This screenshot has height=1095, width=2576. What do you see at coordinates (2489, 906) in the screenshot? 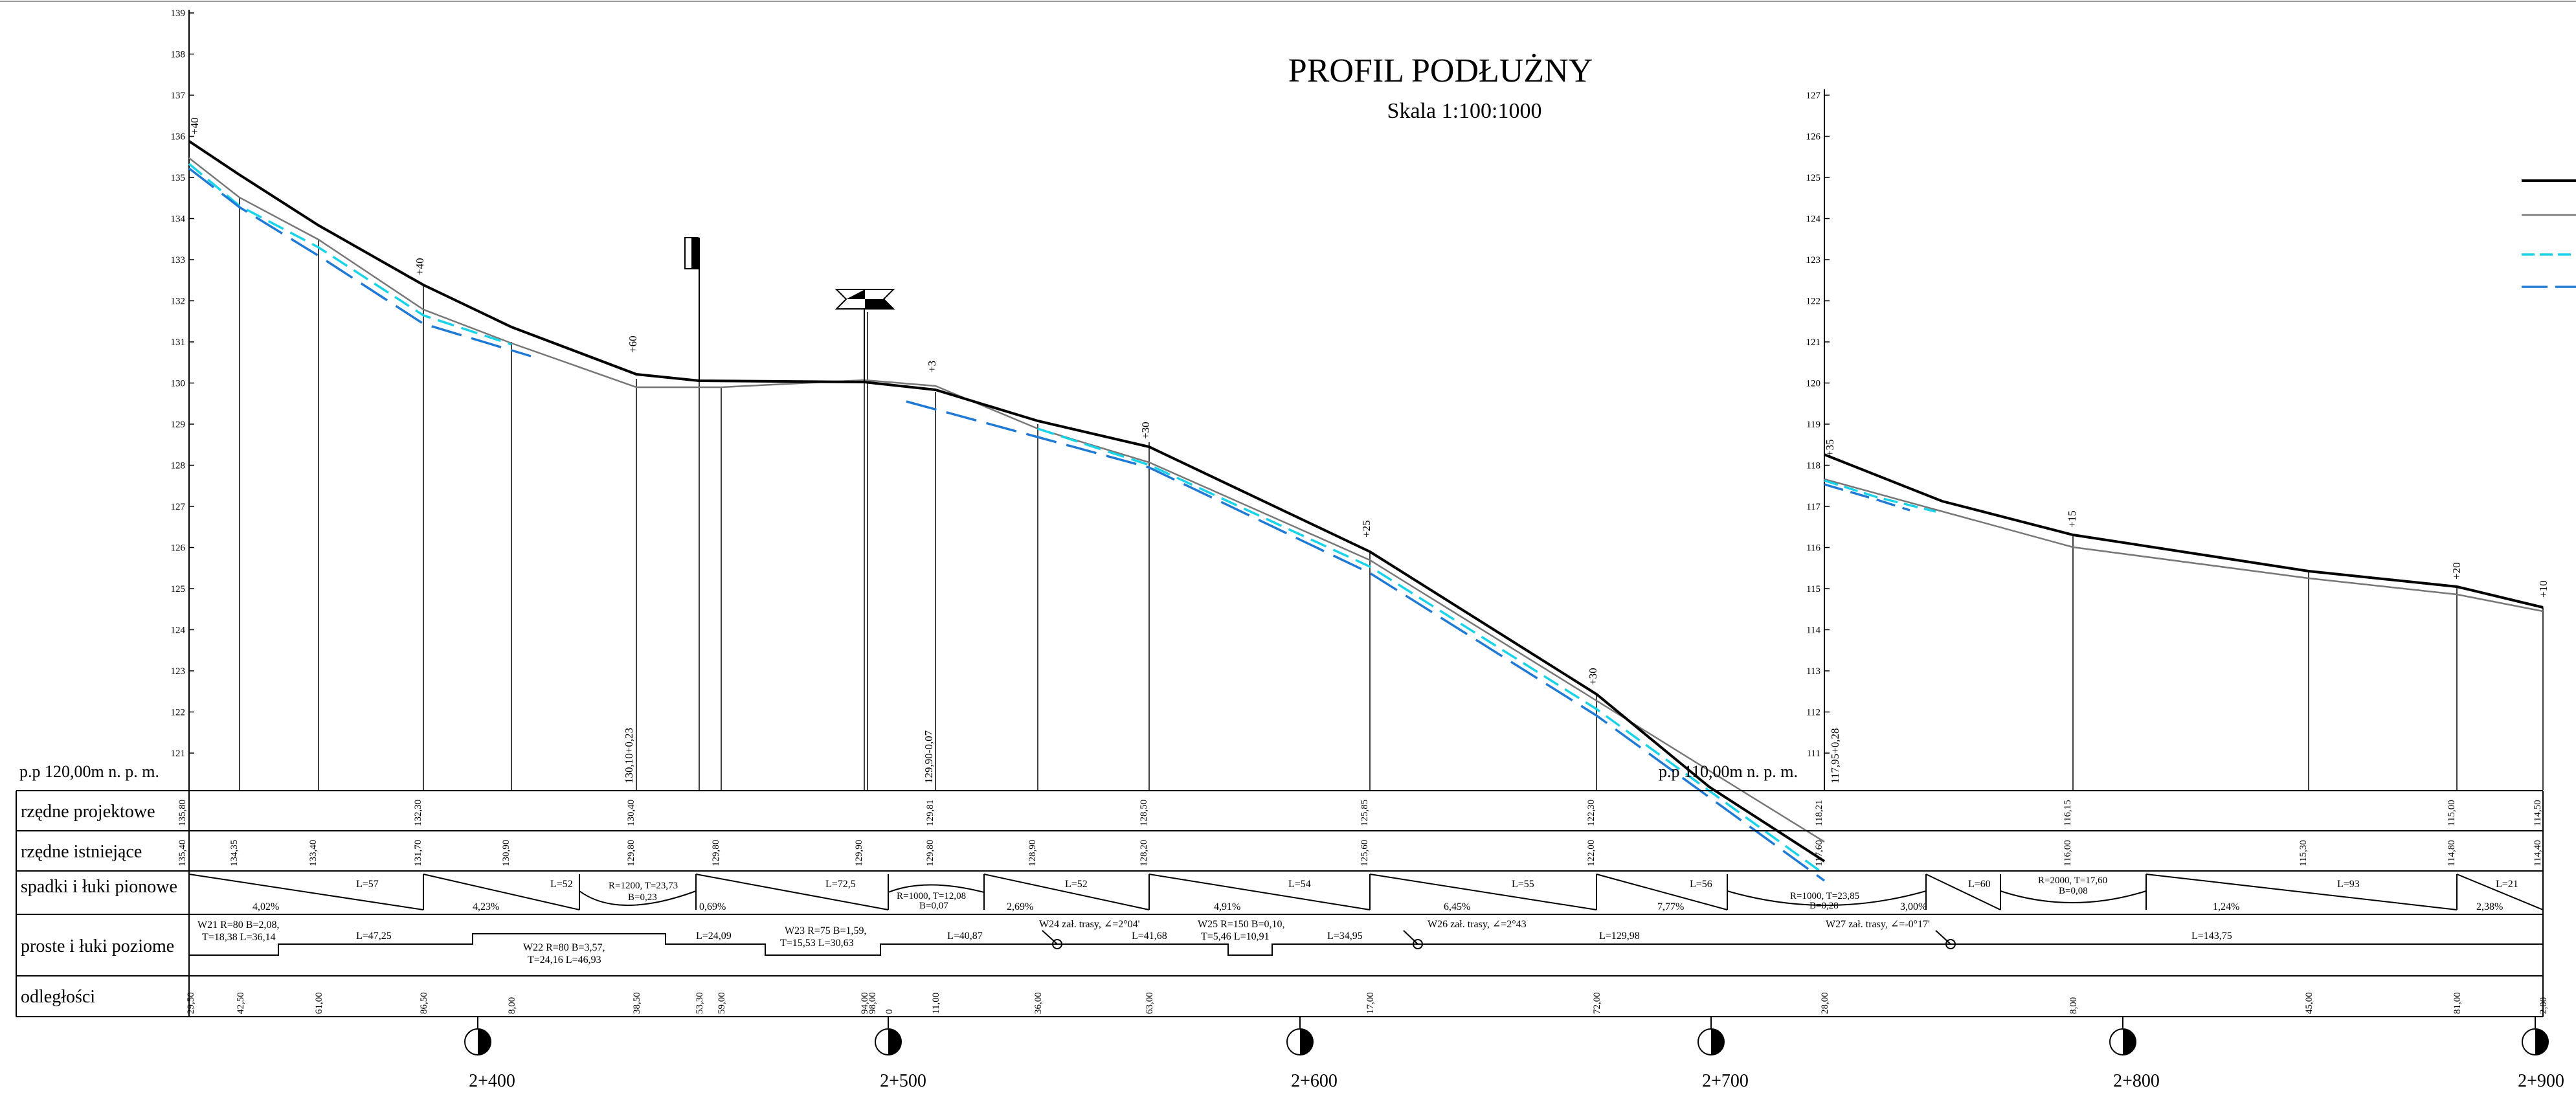
I see `svg-text: 2,38%` at bounding box center [2489, 906].